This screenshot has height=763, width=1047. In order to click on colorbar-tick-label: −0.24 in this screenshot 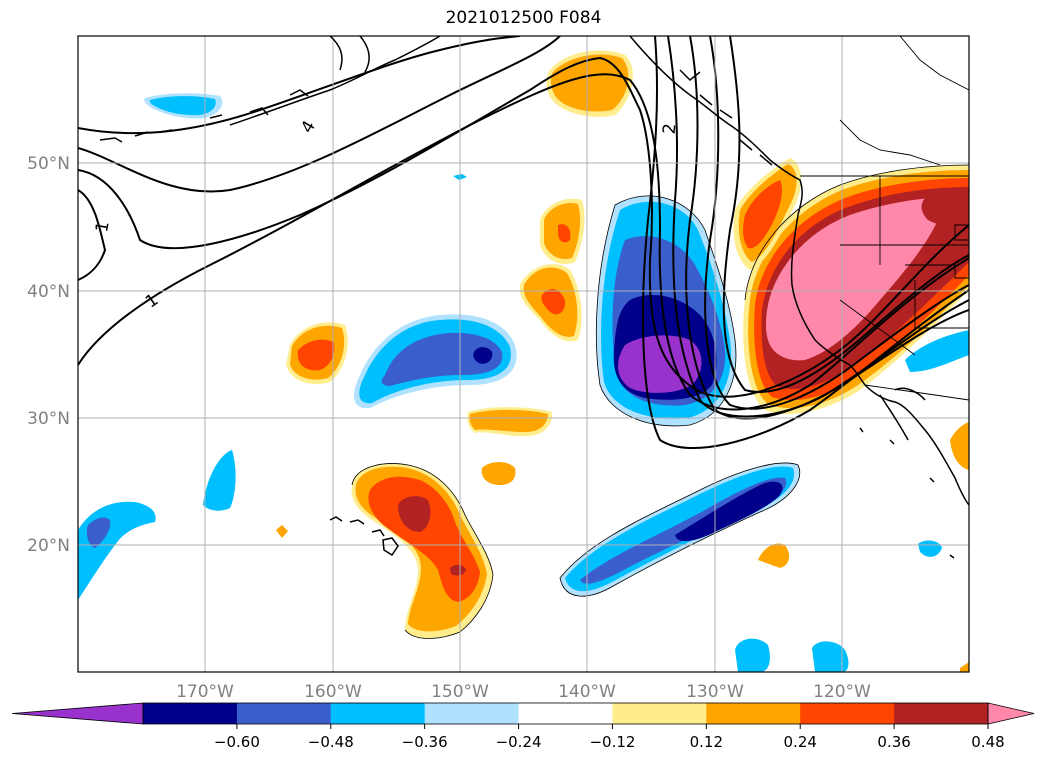, I will do `click(519, 742)`.